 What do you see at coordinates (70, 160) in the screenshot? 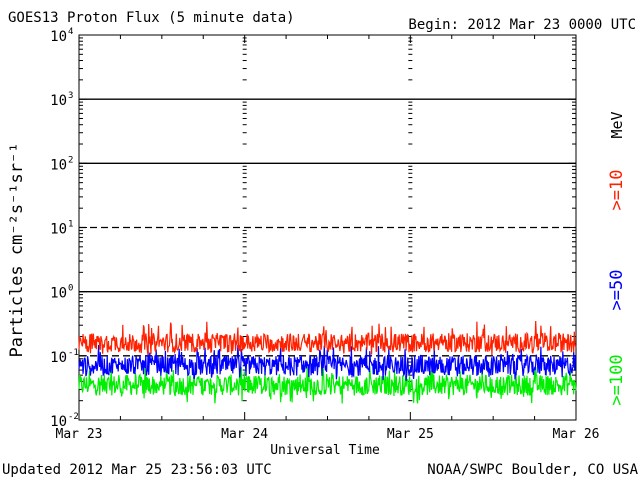
I see `y-tick-exponent: 2` at bounding box center [70, 160].